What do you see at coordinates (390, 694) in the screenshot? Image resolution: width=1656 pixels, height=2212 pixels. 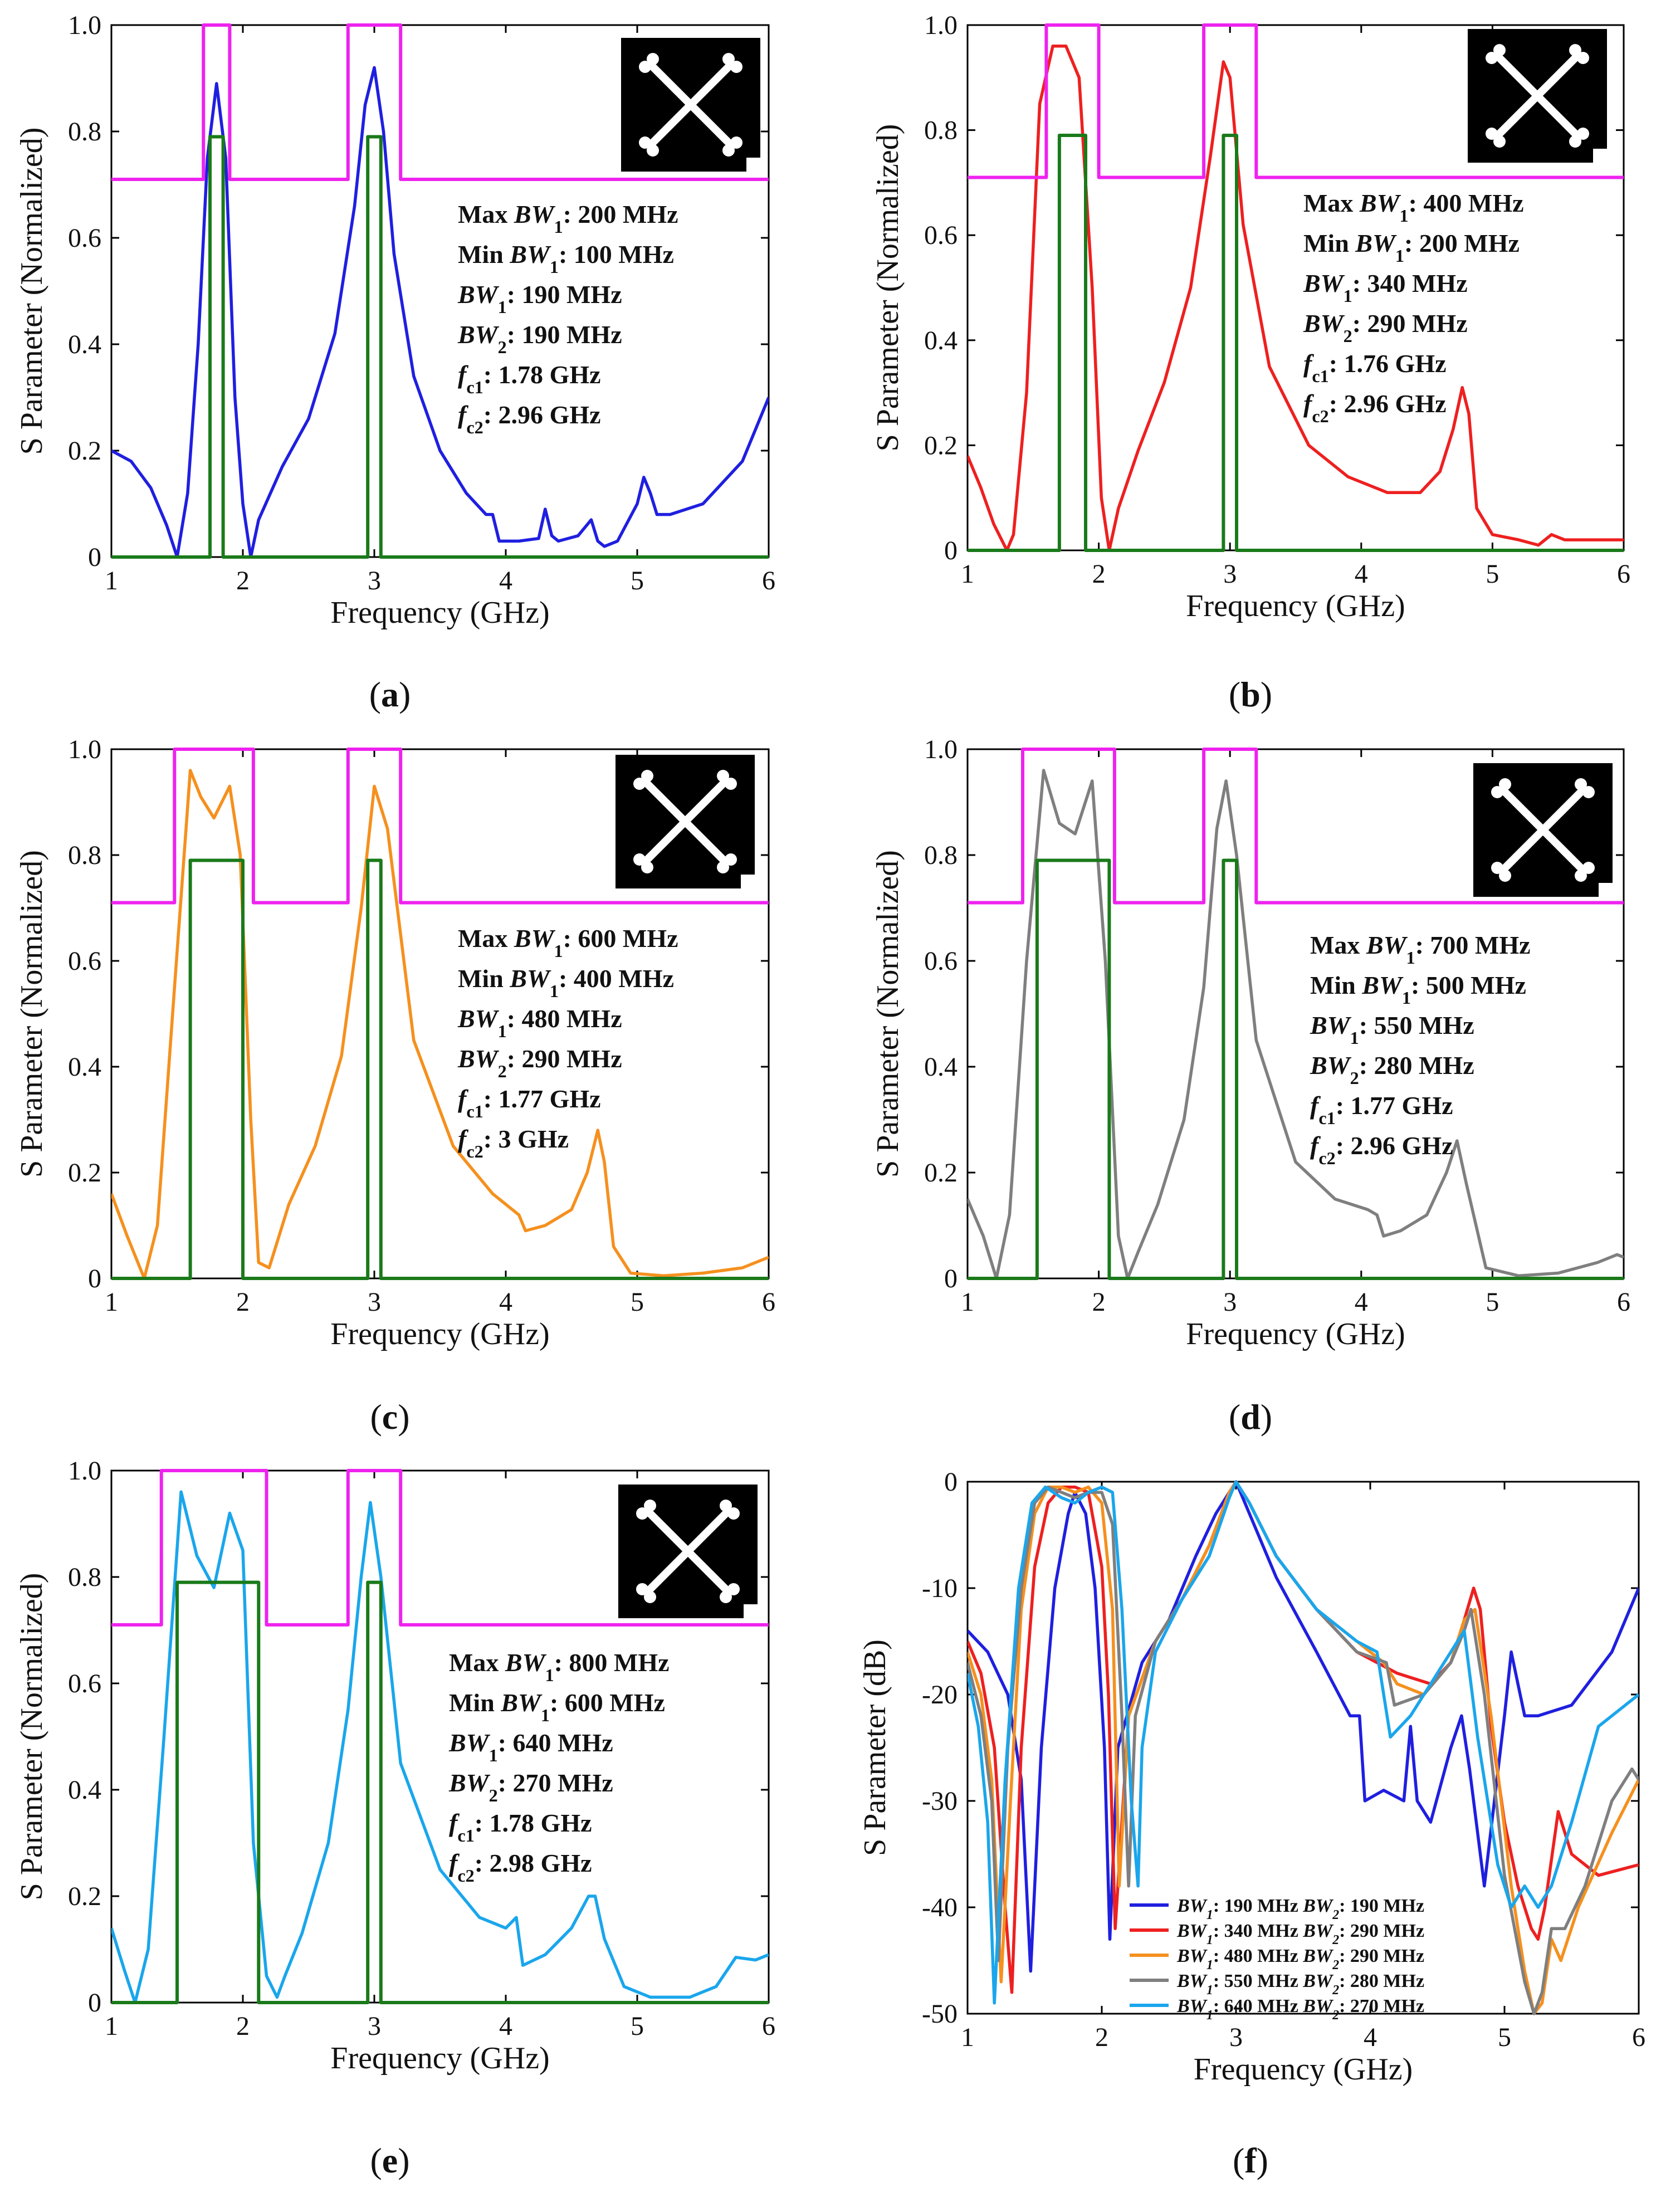 I see `panel-label: (a)` at bounding box center [390, 694].